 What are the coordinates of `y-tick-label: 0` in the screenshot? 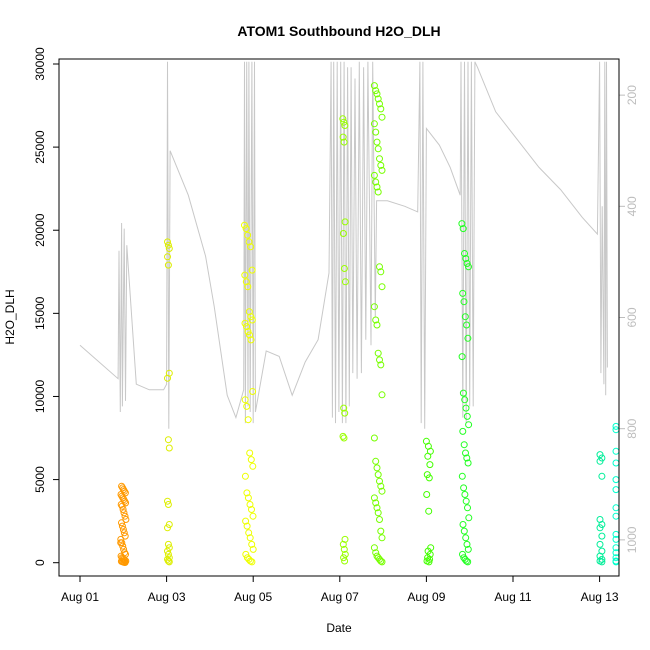 It's located at (40, 562).